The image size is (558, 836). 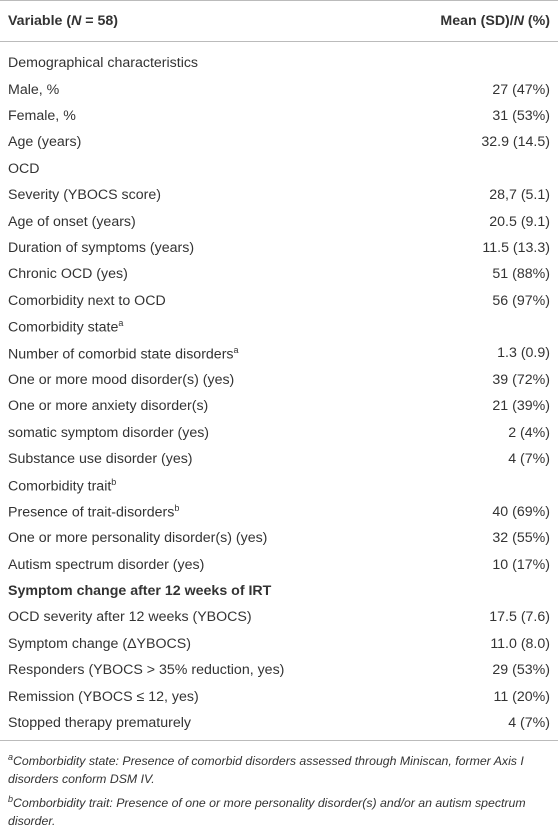 I want to click on label-cell: Presence of trait-disordersb, so click(x=195, y=512).